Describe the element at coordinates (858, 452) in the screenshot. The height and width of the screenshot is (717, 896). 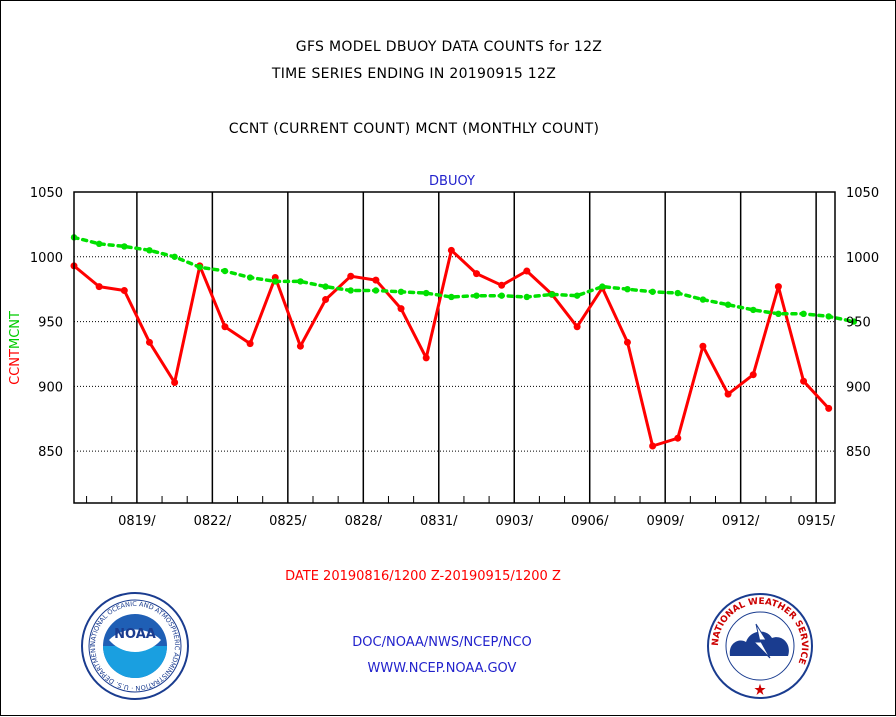
I see `y-tick-label-right: 850` at that location.